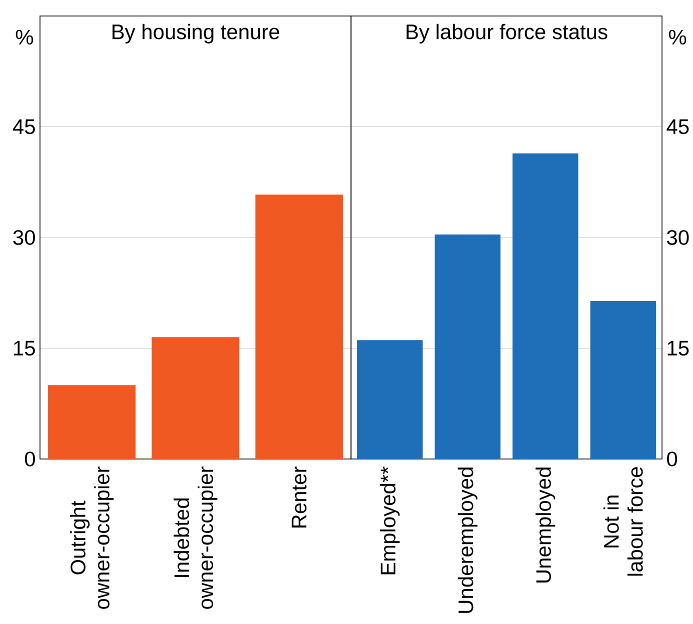 Image resolution: width=693 pixels, height=624 pixels. What do you see at coordinates (390, 520) in the screenshot?
I see `x-tick-label: Employed**` at bounding box center [390, 520].